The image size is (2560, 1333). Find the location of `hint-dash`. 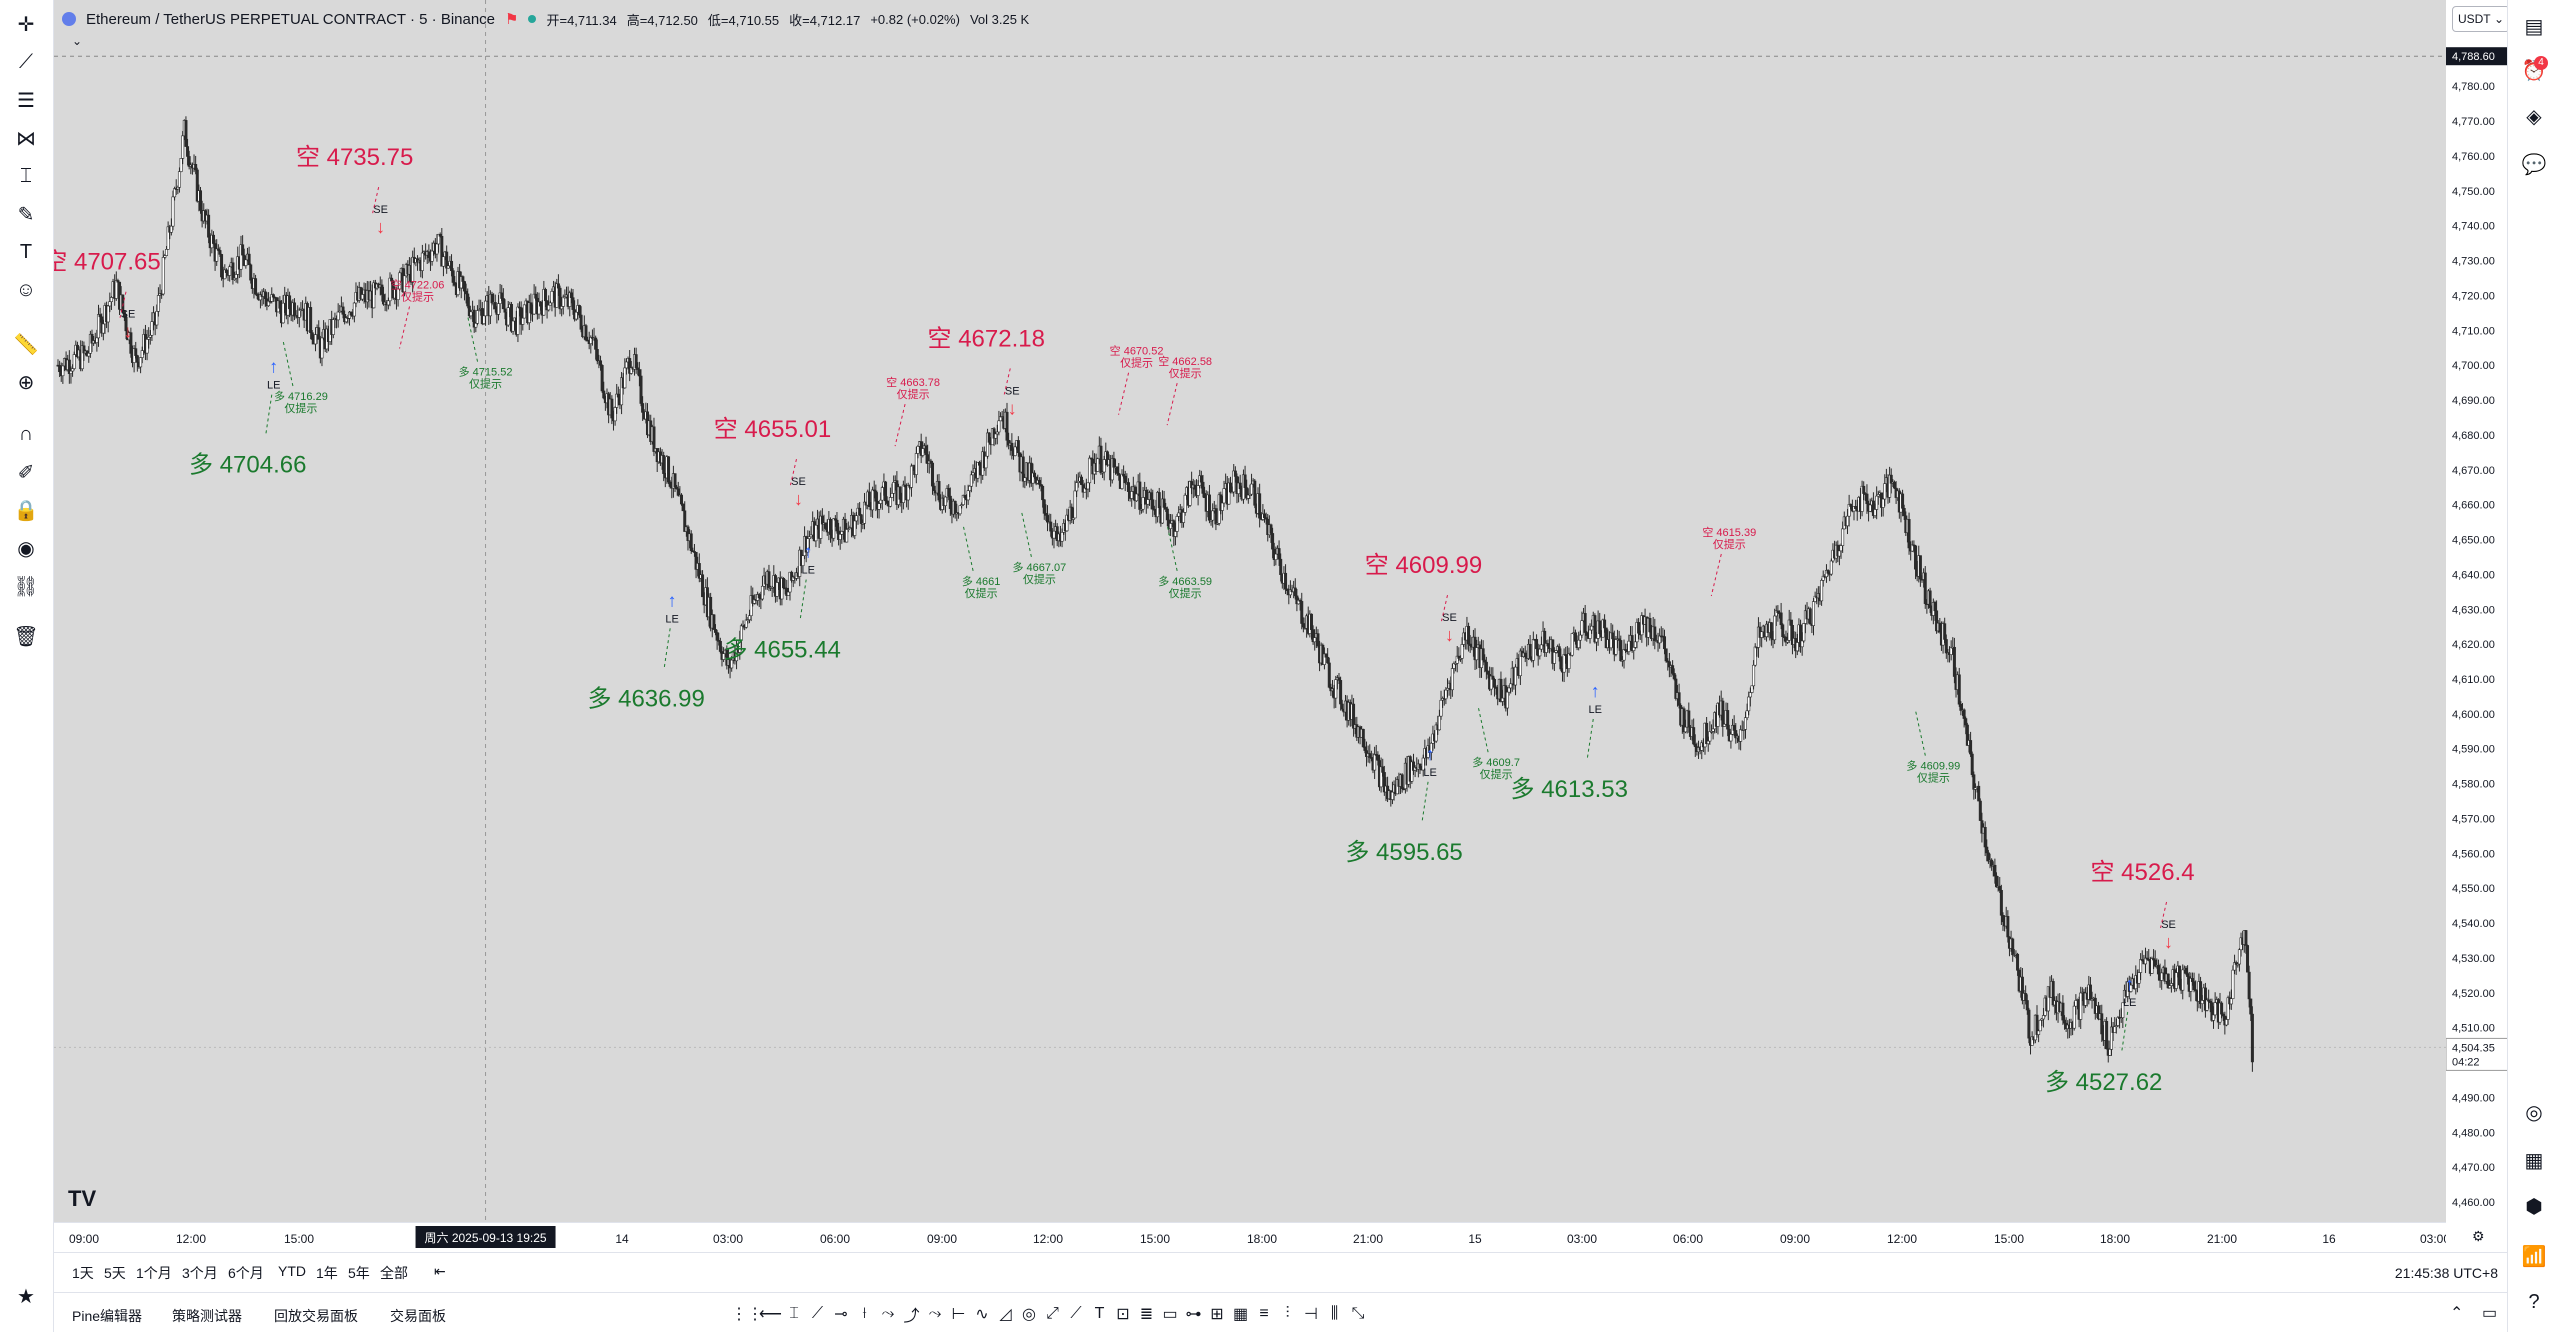

hint-dash is located at coordinates (473, 338).